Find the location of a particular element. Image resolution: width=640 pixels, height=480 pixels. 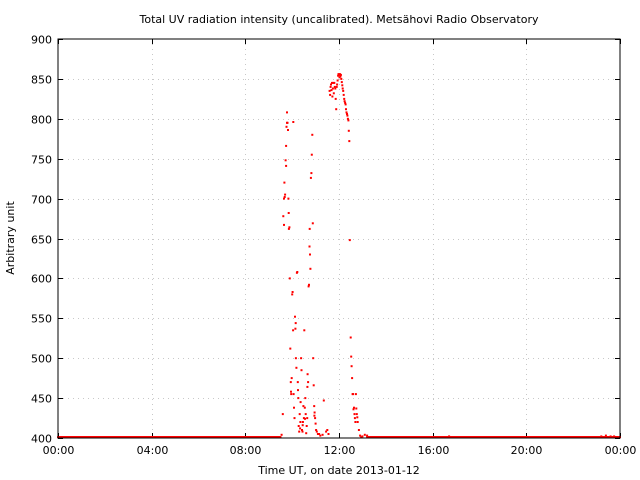

x-axis-label: Time UT, on date 2013-01-12 is located at coordinates (338, 470).